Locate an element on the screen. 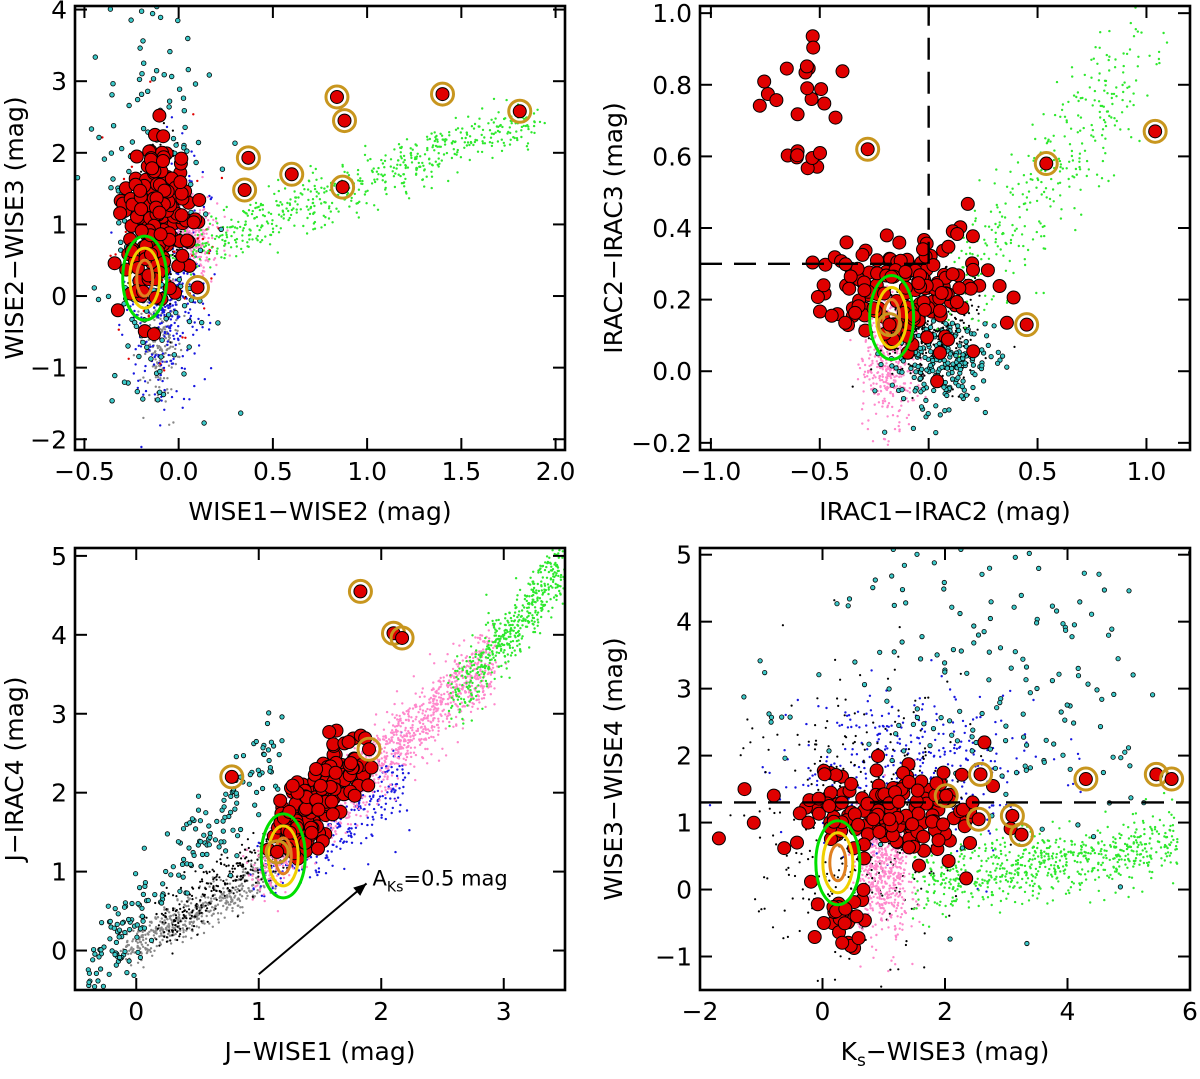  y-tick-label: 0.4 is located at coordinates (672, 228).